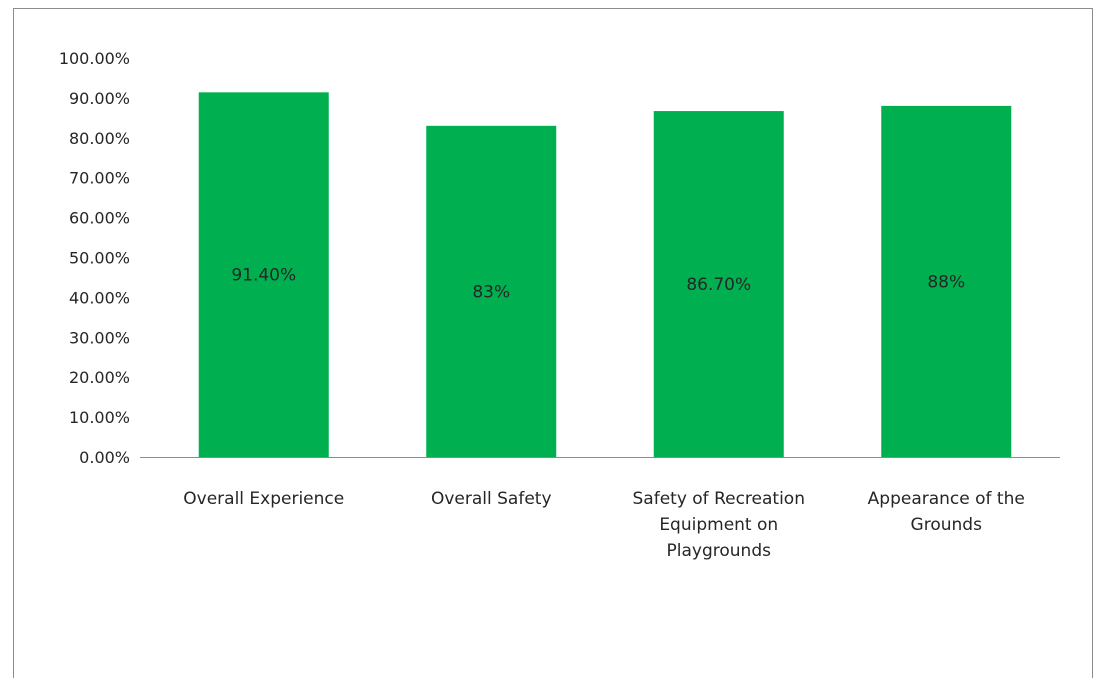  What do you see at coordinates (719, 551) in the screenshot?
I see `category-label-line: Playgrounds` at bounding box center [719, 551].